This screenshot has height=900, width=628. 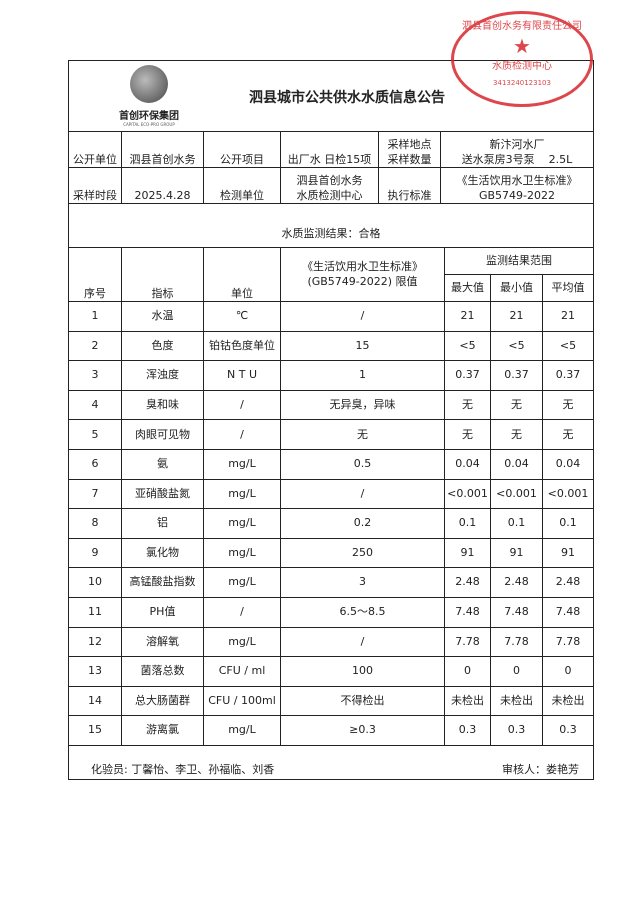 I want to click on table-row: 12 溶解氧 mg/L/7.78 7.78 7.78, so click(x=331, y=642).